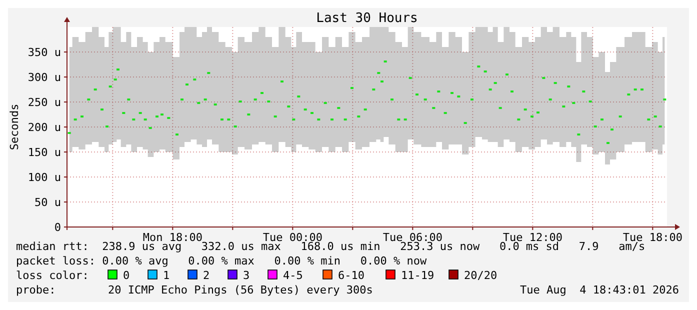 Image resolution: width=697 pixels, height=310 pixels. I want to click on text: 1, so click(166, 275).